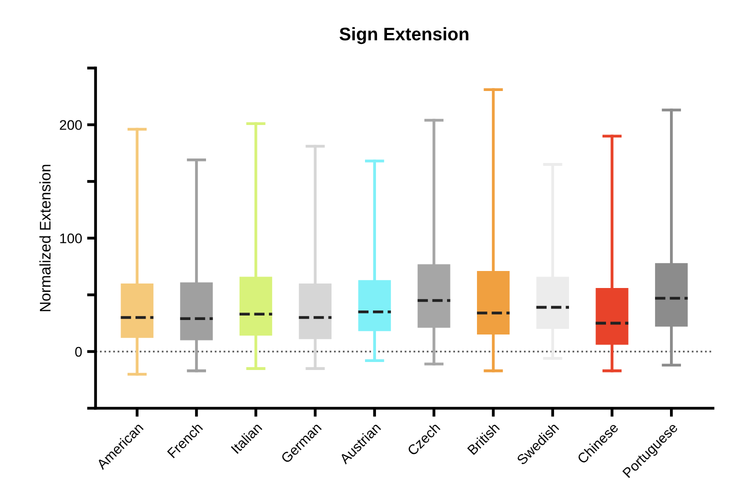 The width and height of the screenshot is (735, 486). I want to click on y-axis-title: Normalized Extension, so click(45, 238).